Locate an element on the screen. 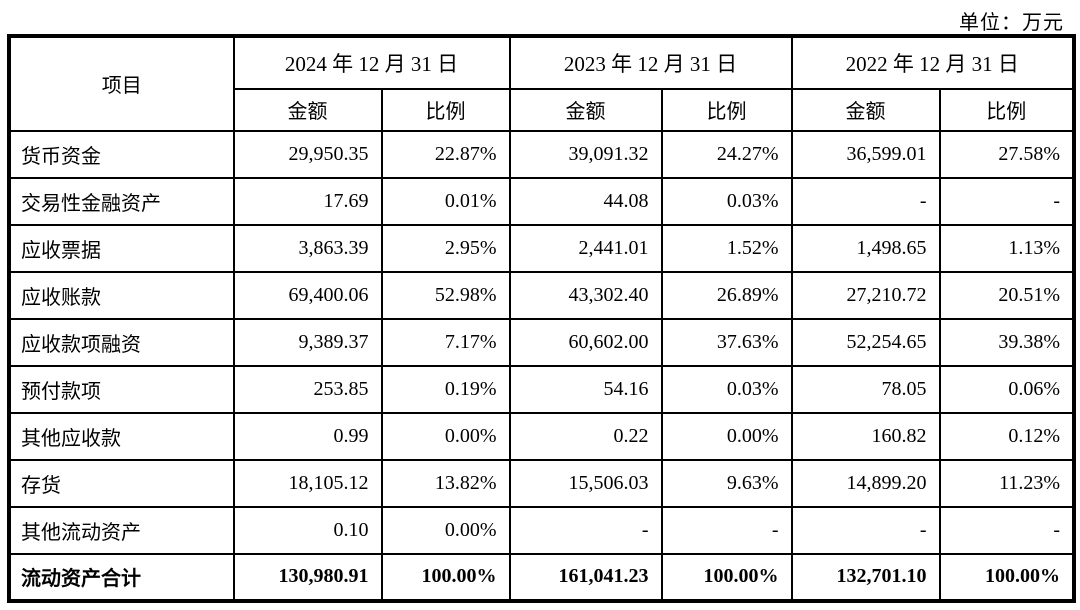 This screenshot has height=610, width=1080. cell-value: 0.22 is located at coordinates (585, 436).